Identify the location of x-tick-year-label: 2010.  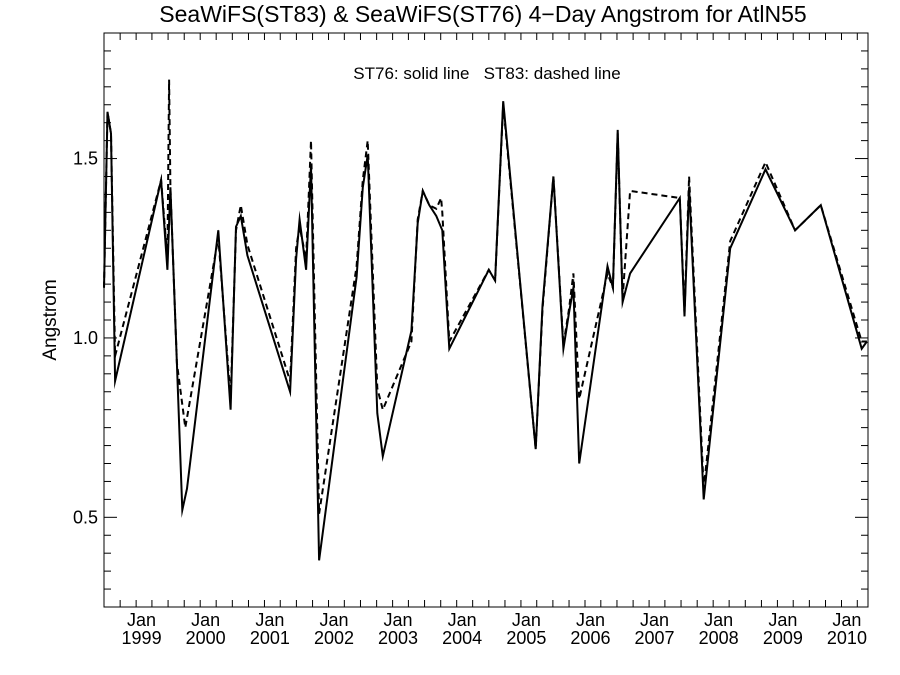
(847, 638).